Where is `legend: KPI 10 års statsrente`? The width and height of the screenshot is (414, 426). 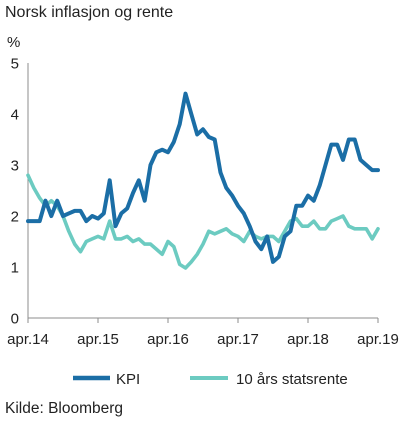 legend: KPI 10 års statsrente is located at coordinates (210, 379).